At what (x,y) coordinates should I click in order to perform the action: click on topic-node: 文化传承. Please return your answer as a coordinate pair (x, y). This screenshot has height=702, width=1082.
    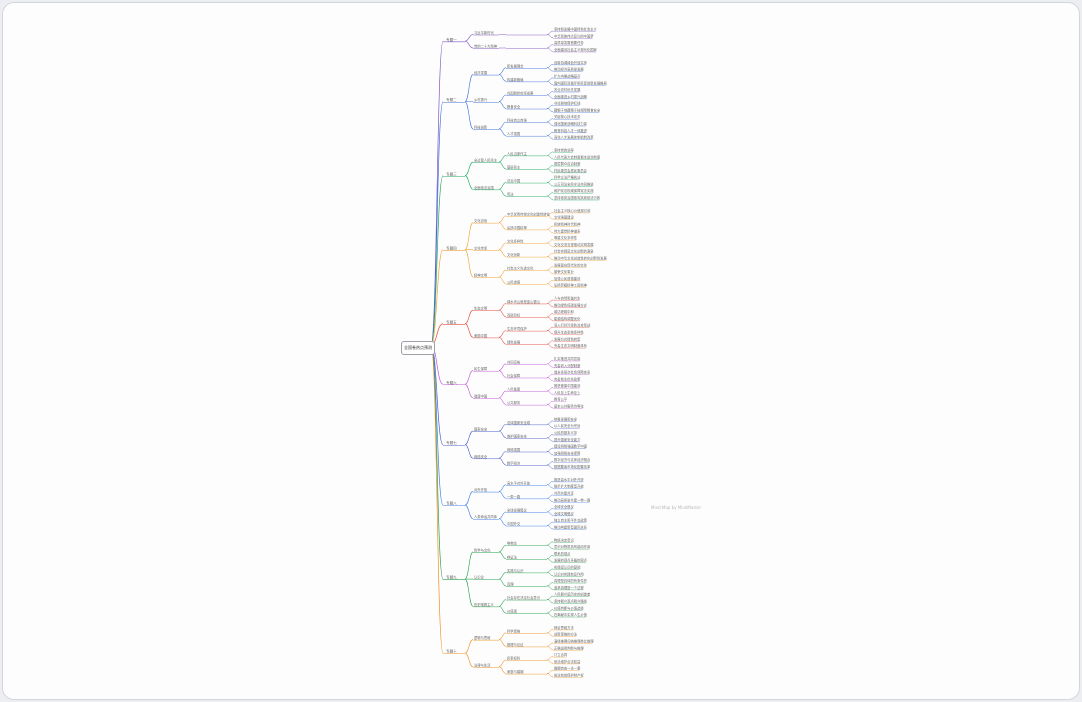
    Looking at the image, I should click on (481, 247).